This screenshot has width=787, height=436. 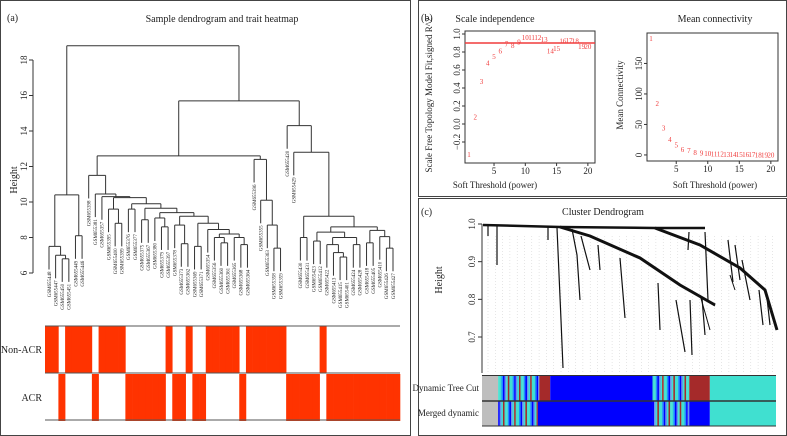 What do you see at coordinates (394, 286) in the screenshot?
I see `sample-label: GSM655427` at bounding box center [394, 286].